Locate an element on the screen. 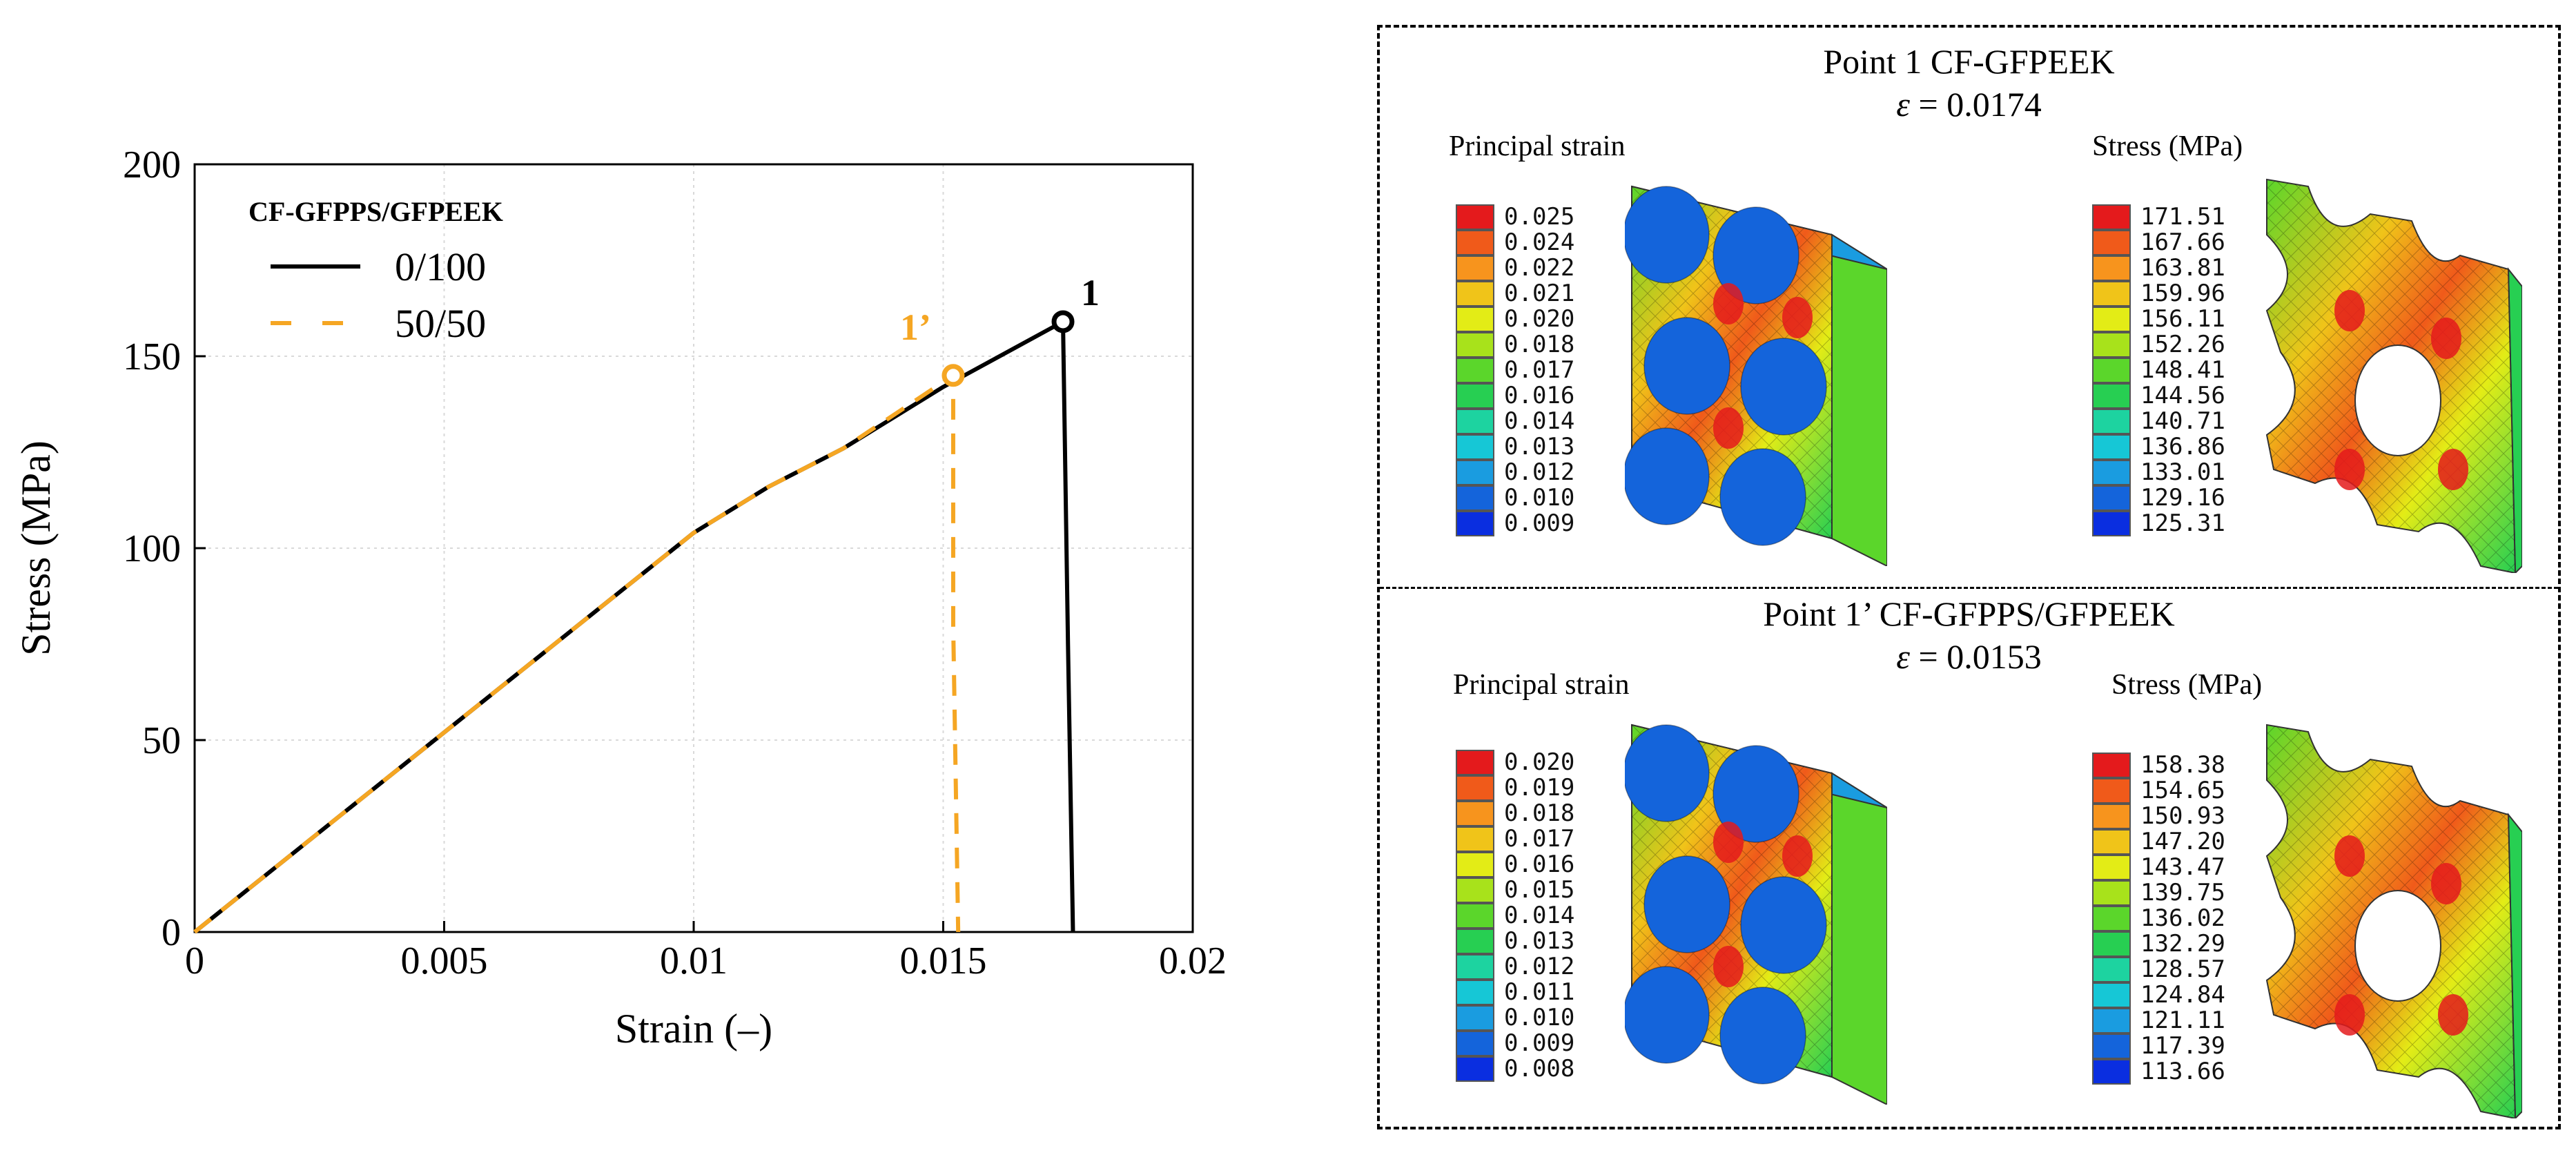 The width and height of the screenshot is (2576, 1155). legend-value: 0.024 is located at coordinates (1539, 242).